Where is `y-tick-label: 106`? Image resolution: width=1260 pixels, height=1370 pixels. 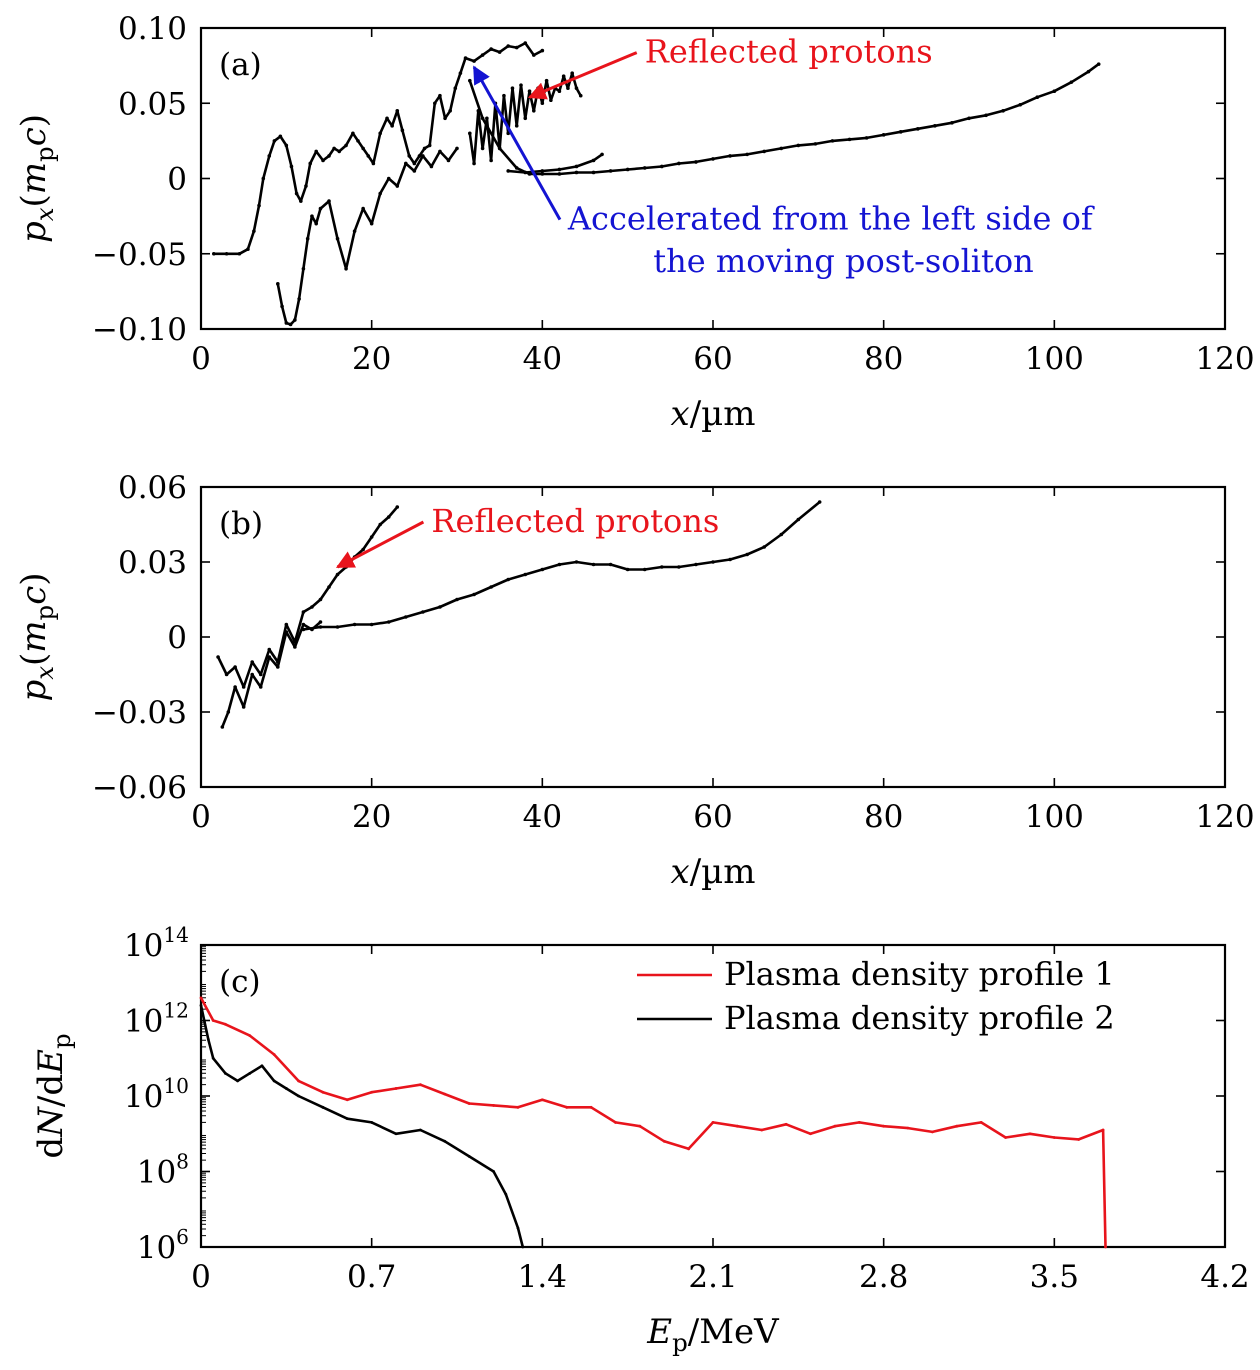 y-tick-label: 106 is located at coordinates (163, 1245).